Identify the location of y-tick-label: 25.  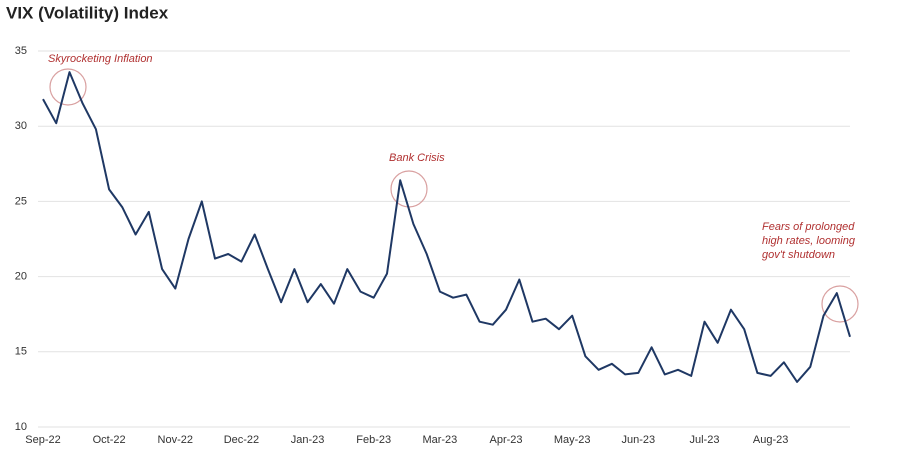
(21, 201).